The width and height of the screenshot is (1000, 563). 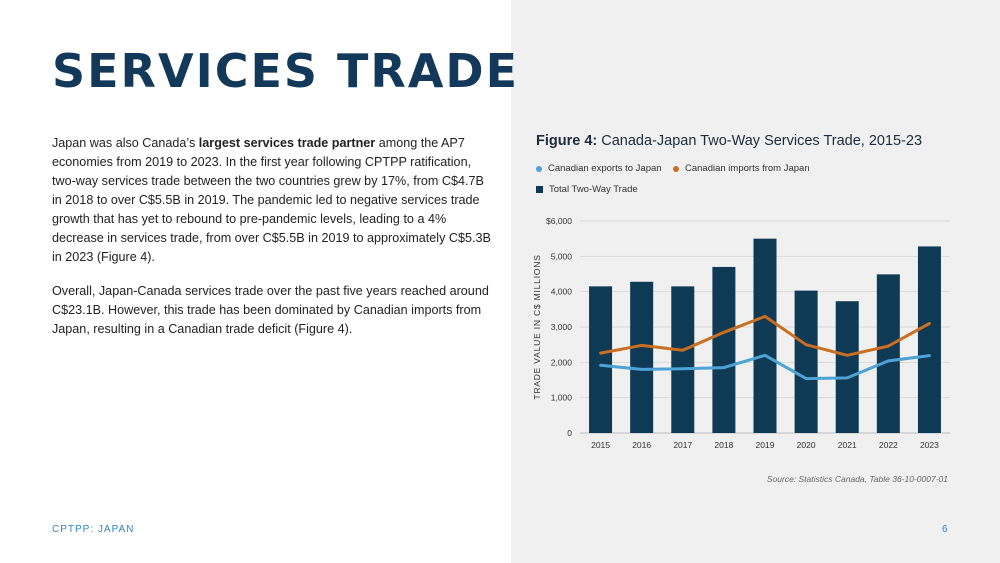 I want to click on figure-label: Figure 4:, so click(x=567, y=141).